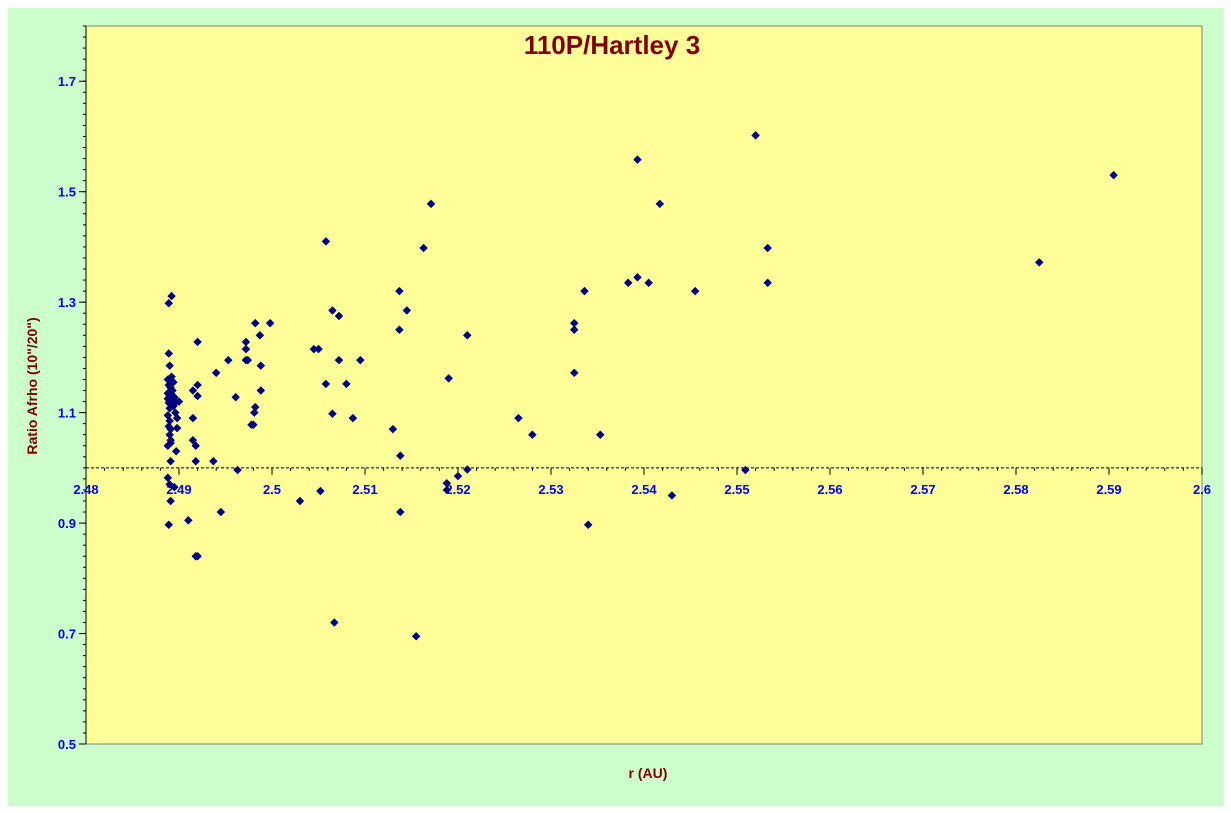  I want to click on x-tick-label: 2.57, so click(922, 489).